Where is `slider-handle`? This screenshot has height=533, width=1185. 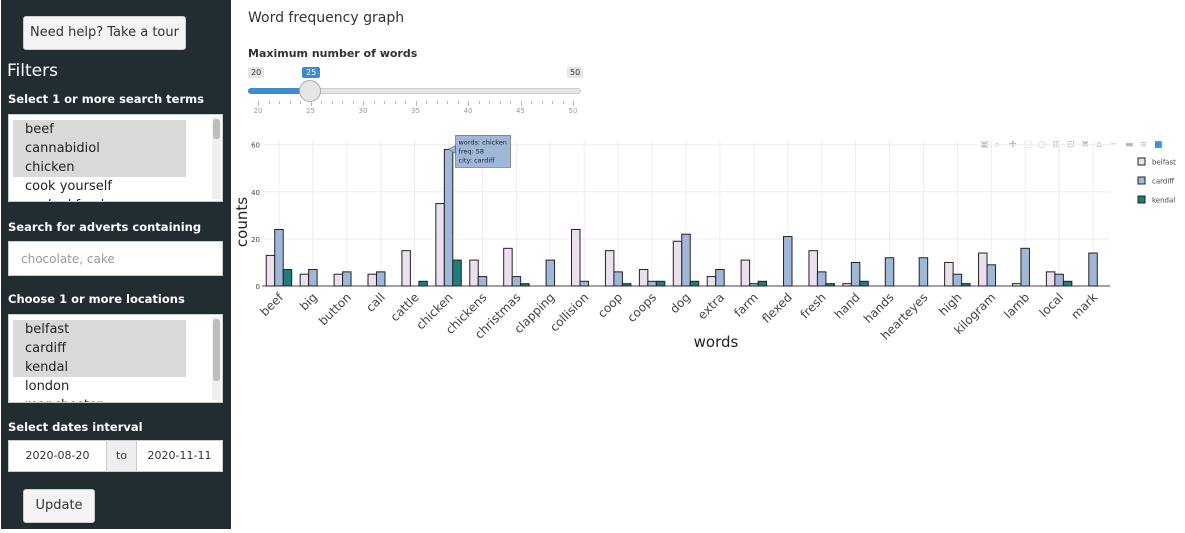
slider-handle is located at coordinates (310, 91).